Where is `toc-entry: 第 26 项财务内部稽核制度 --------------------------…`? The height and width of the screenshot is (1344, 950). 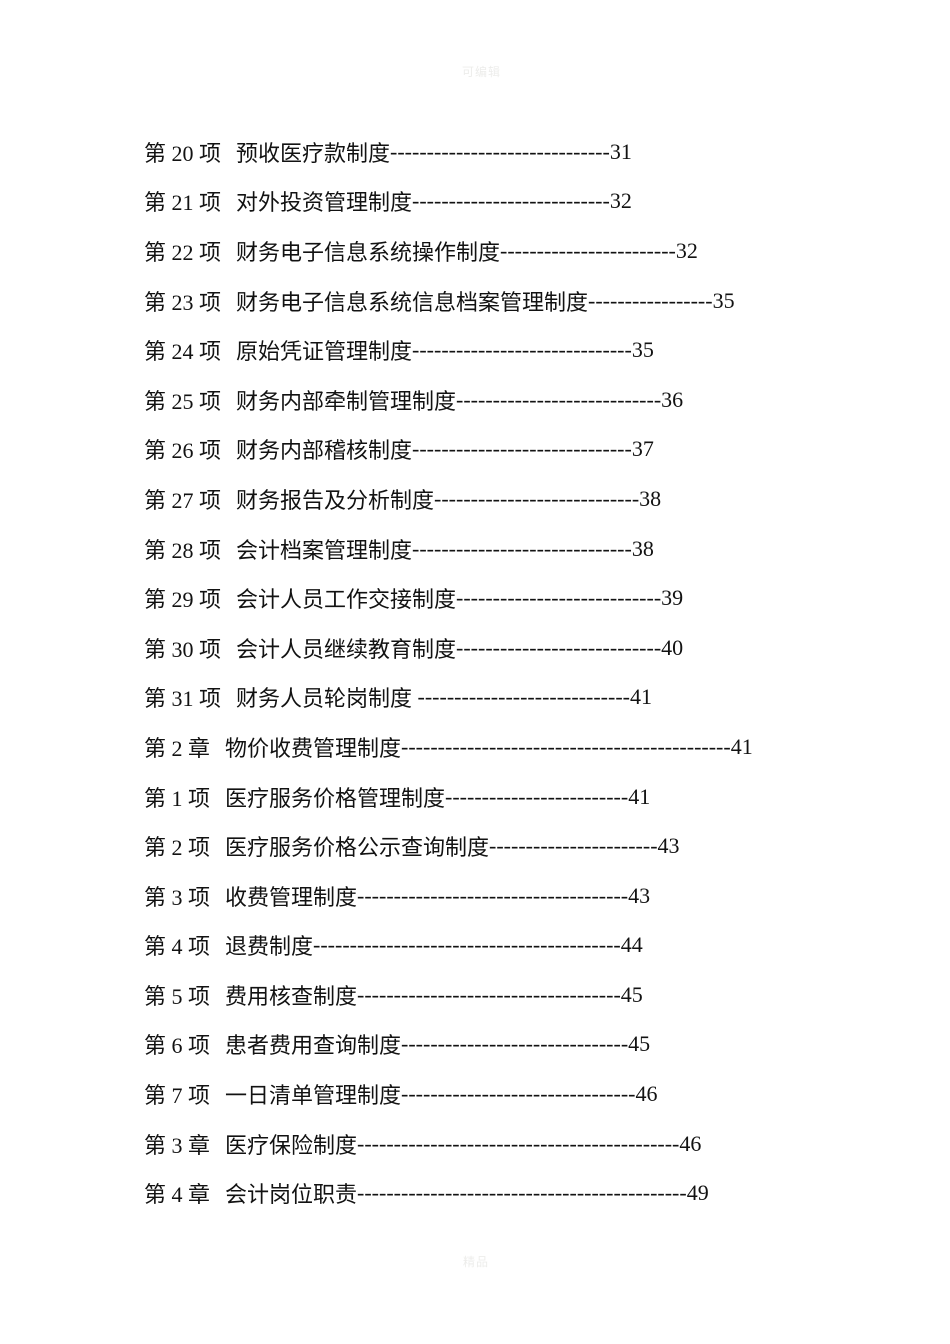
toc-entry: 第 26 项财务内部稽核制度 --------------------------… is located at coordinates (494, 450).